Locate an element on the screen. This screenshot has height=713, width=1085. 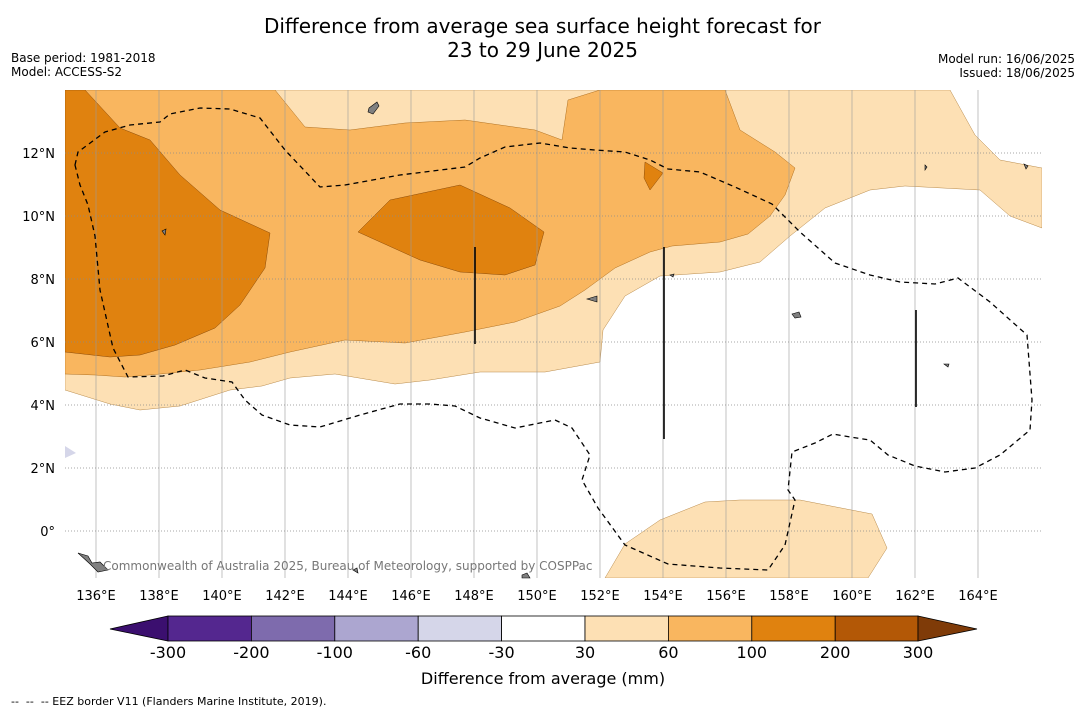
model-run-info: Model run: 16/06/2025 Issued: 18/06/2025 is located at coordinates (1006, 66).